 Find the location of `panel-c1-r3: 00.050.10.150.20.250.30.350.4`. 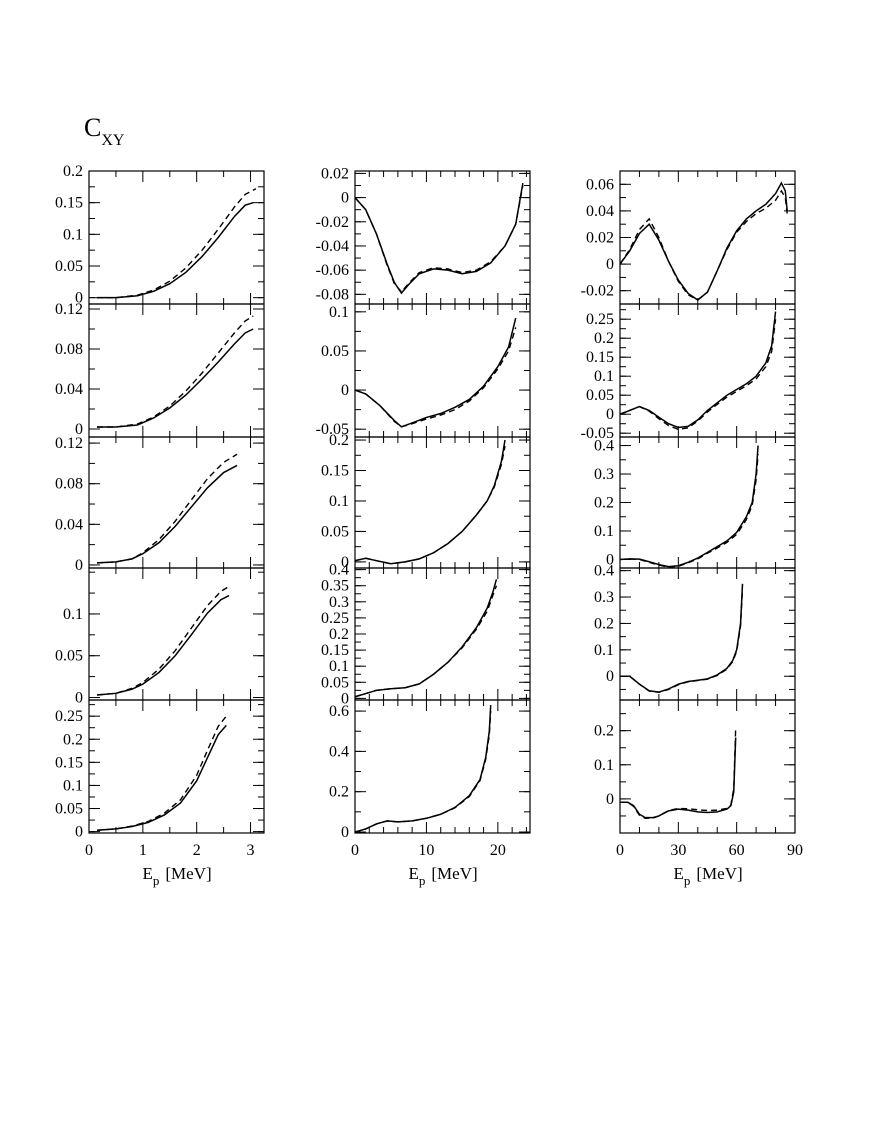

panel-c1-r3: 00.050.10.150.20.250.30.350.4 is located at coordinates (426, 634).